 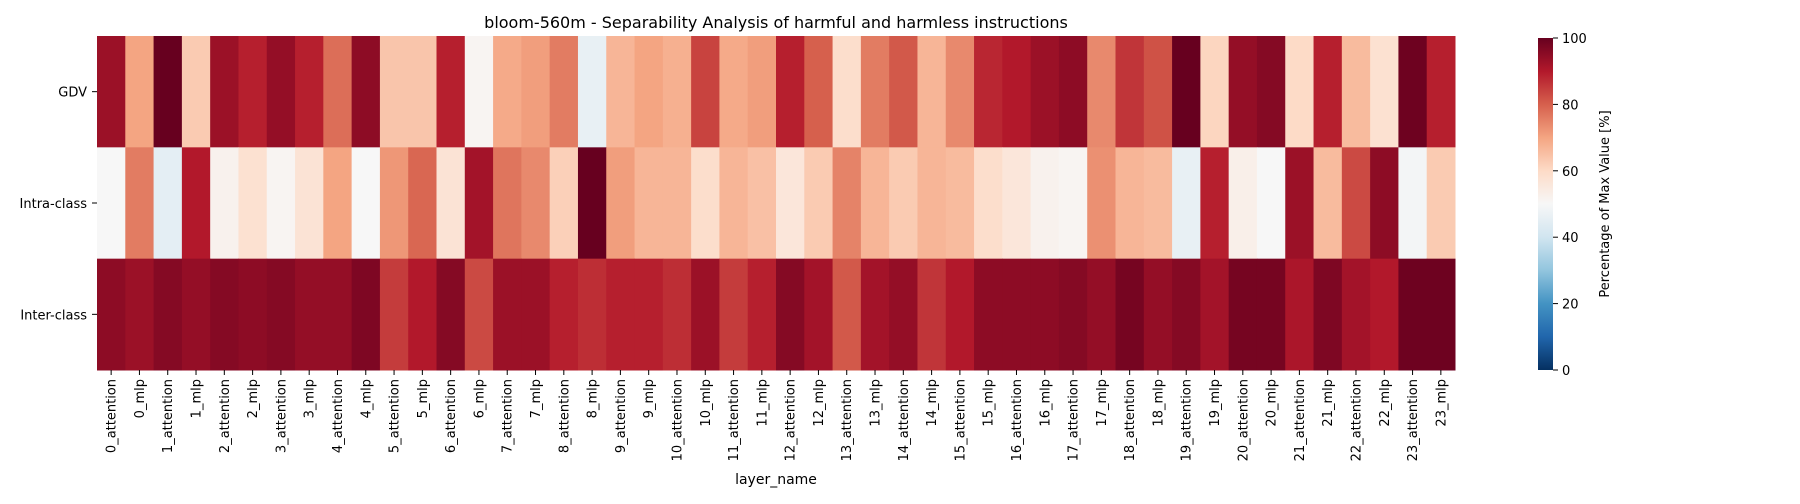 What do you see at coordinates (1570, 238) in the screenshot?
I see `colorbar-tick-label: 40` at bounding box center [1570, 238].